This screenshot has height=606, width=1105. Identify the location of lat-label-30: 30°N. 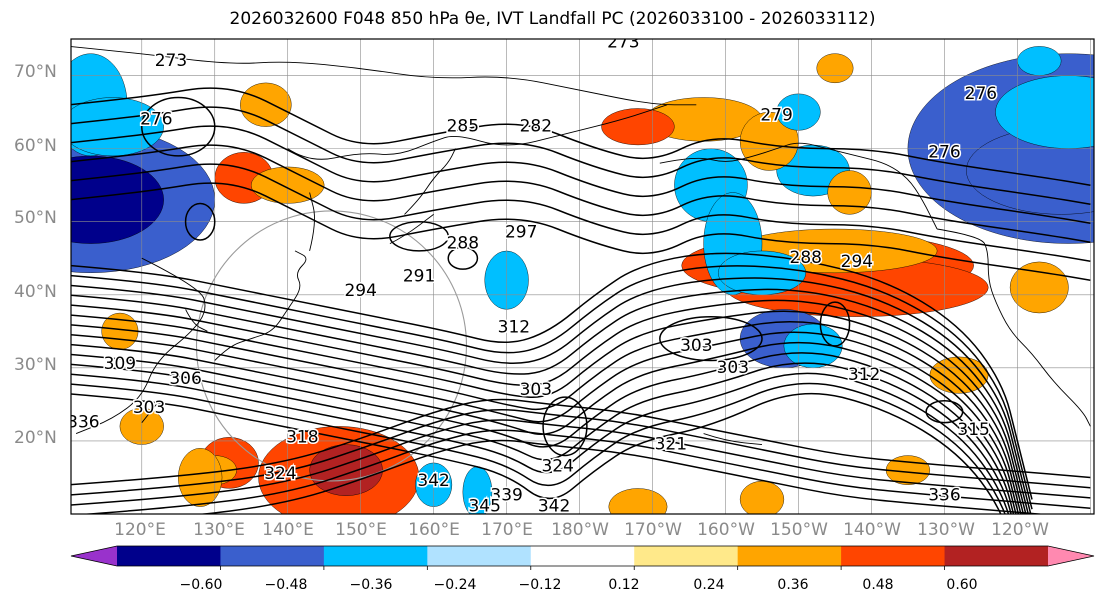
(35, 365).